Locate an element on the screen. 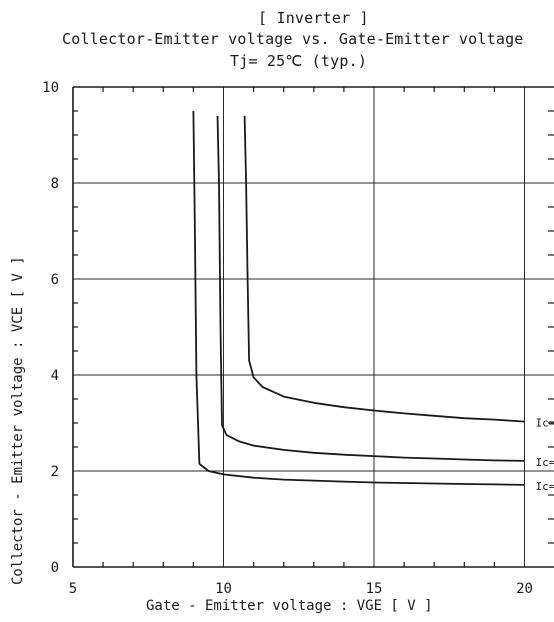 The image size is (554, 622). x-axis-label: Gate - Emitter voltage : VGE [ V ] is located at coordinates (289, 606).